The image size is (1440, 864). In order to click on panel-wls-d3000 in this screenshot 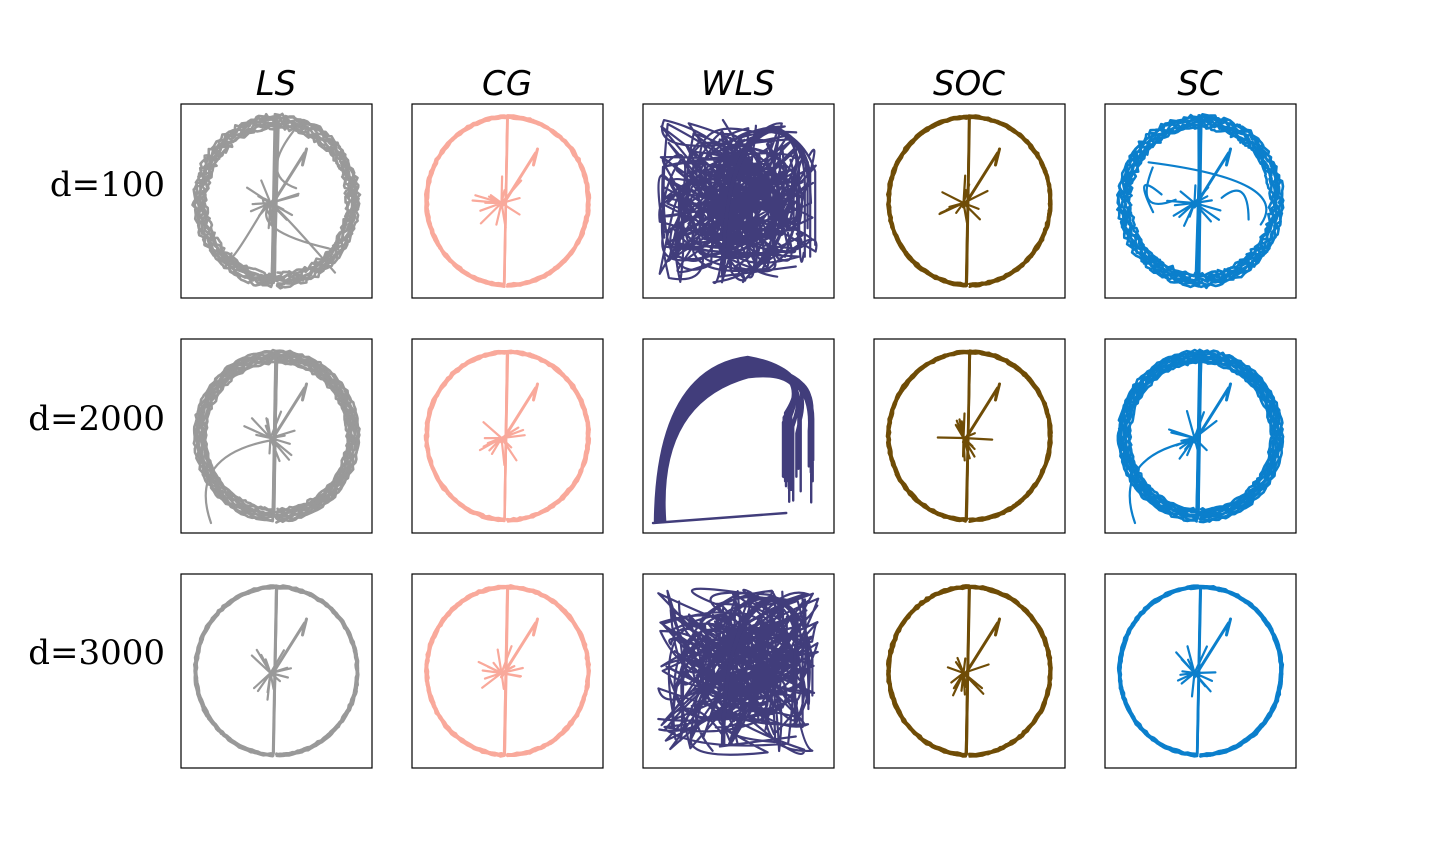, I will do `click(738, 671)`.